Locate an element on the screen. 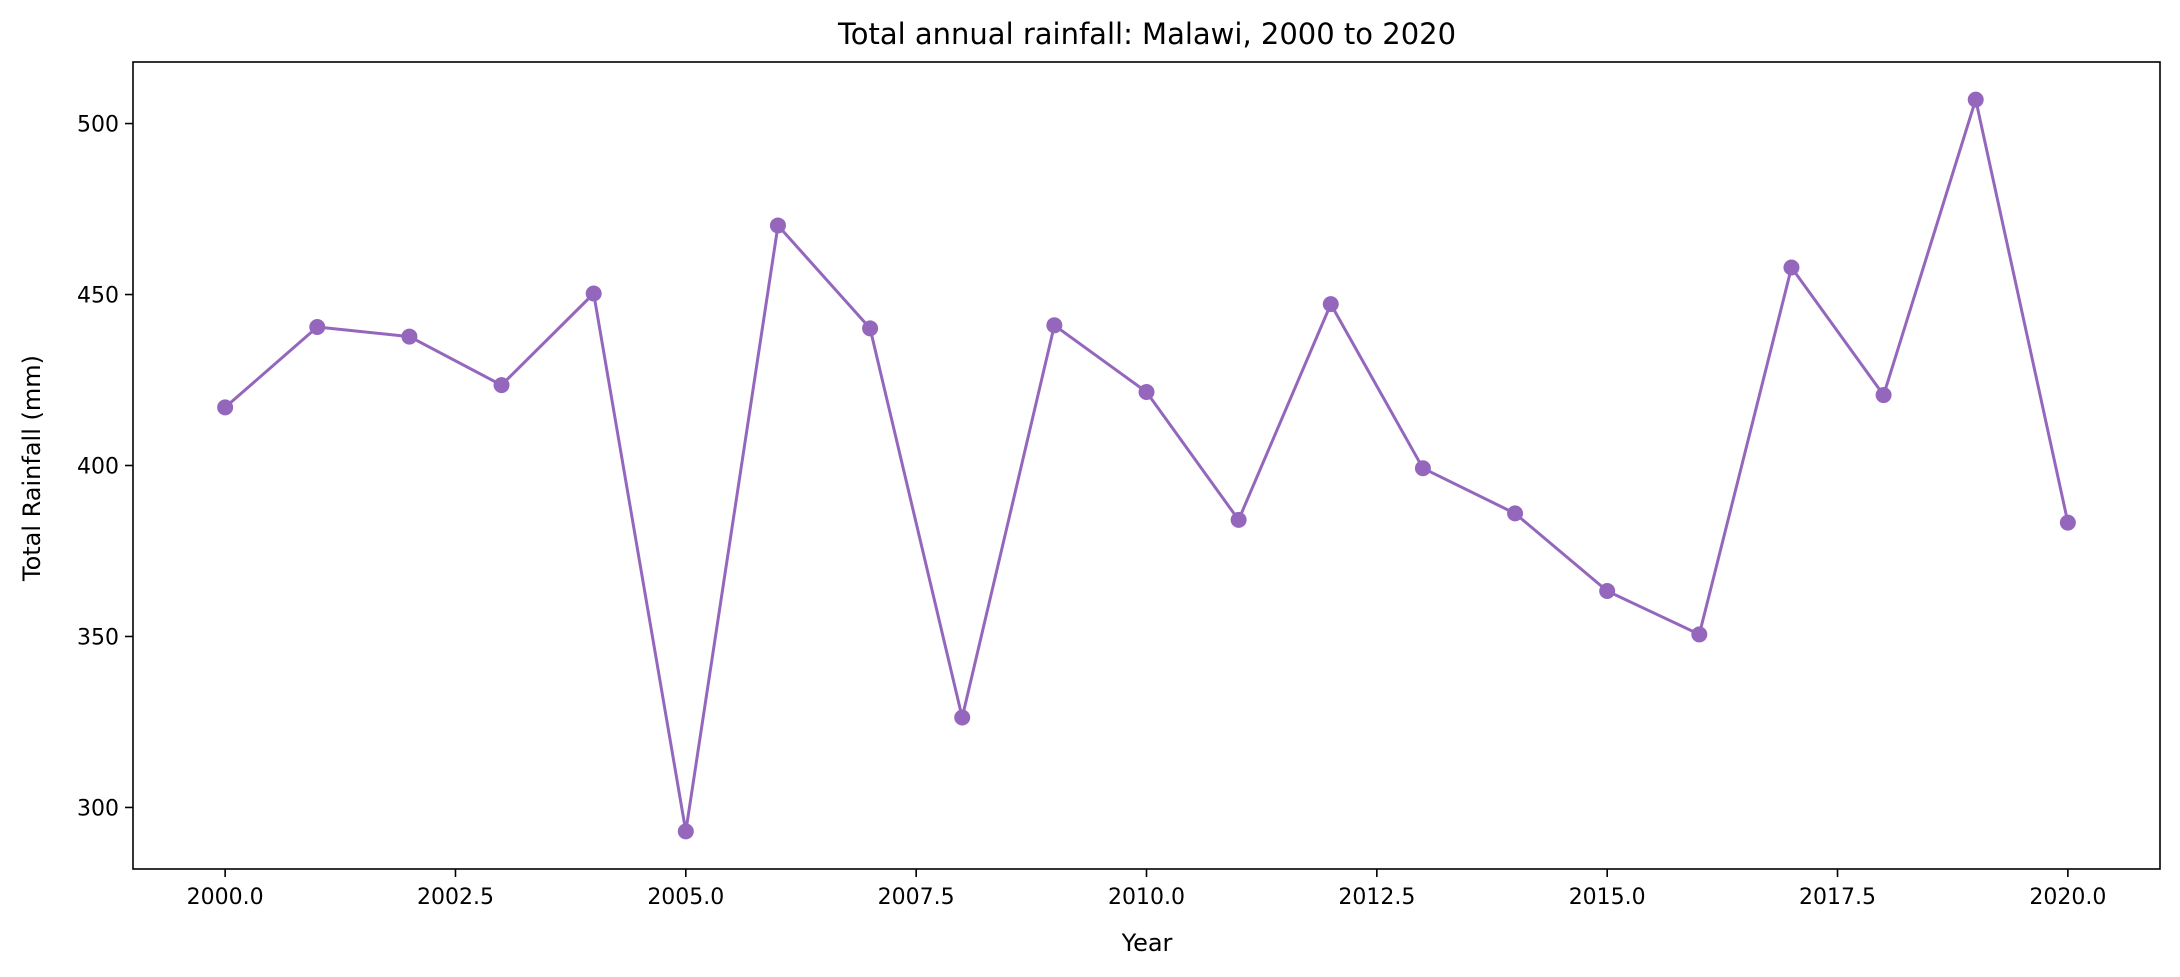  y-axis: 300 350 400 450 500 is located at coordinates (105, 467).